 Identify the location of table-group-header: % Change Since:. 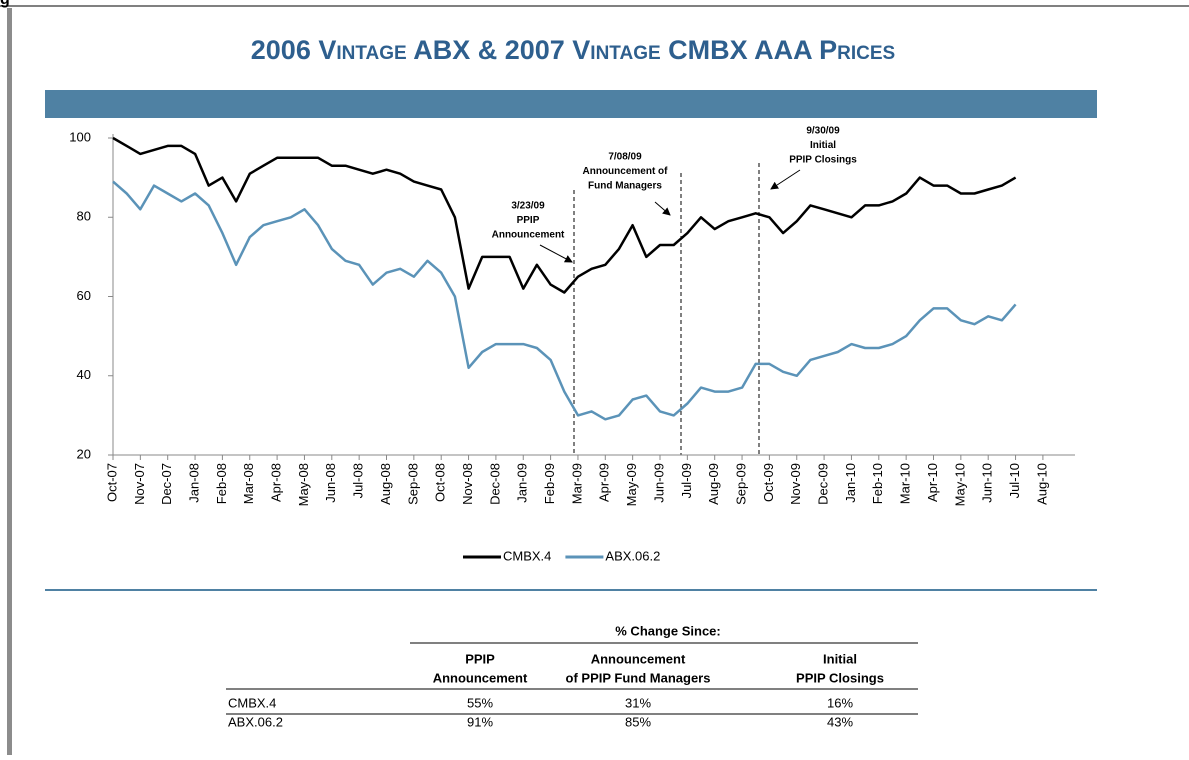
(667, 630).